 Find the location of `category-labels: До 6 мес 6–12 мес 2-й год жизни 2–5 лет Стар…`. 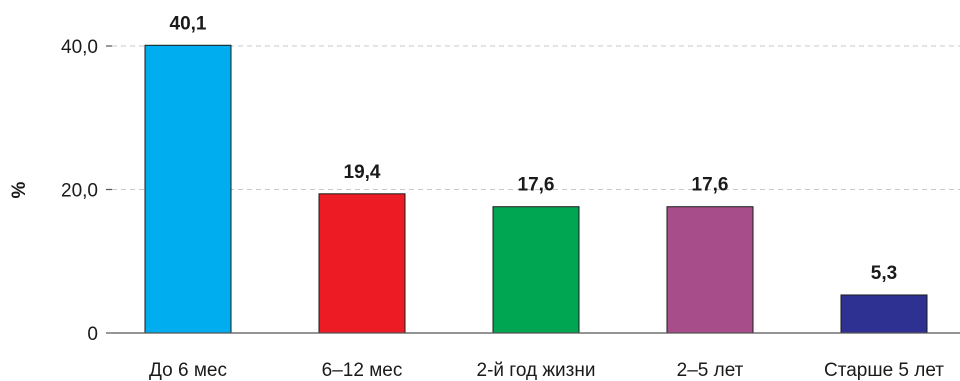

category-labels: До 6 мес 6–12 мес 2-й год жизни 2–5 лет Стар… is located at coordinates (546, 370).